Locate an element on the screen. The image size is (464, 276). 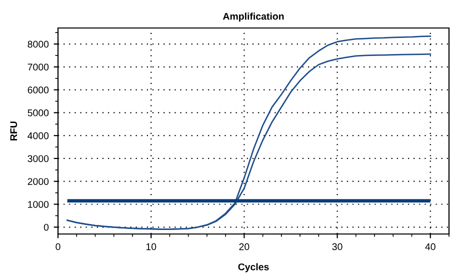
y-tick-label: 5000 is located at coordinates (38, 112).